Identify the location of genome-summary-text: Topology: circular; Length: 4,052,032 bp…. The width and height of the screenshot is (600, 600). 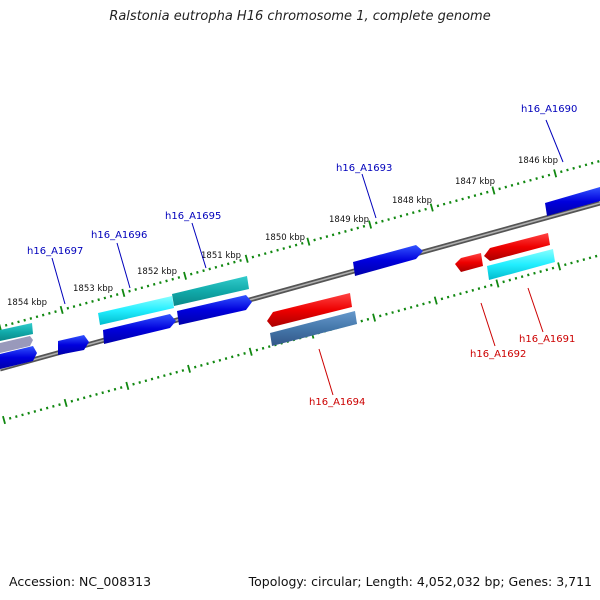
(420, 581).